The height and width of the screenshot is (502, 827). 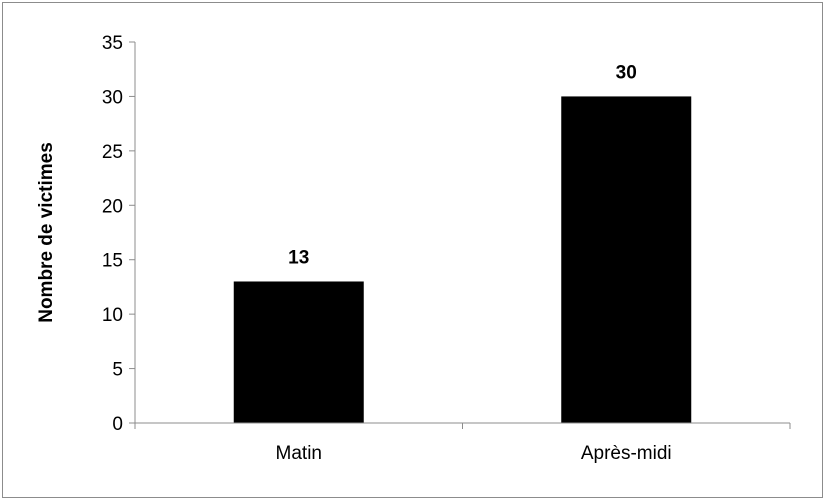 I want to click on y-tick-label: 15, so click(x=112, y=261).